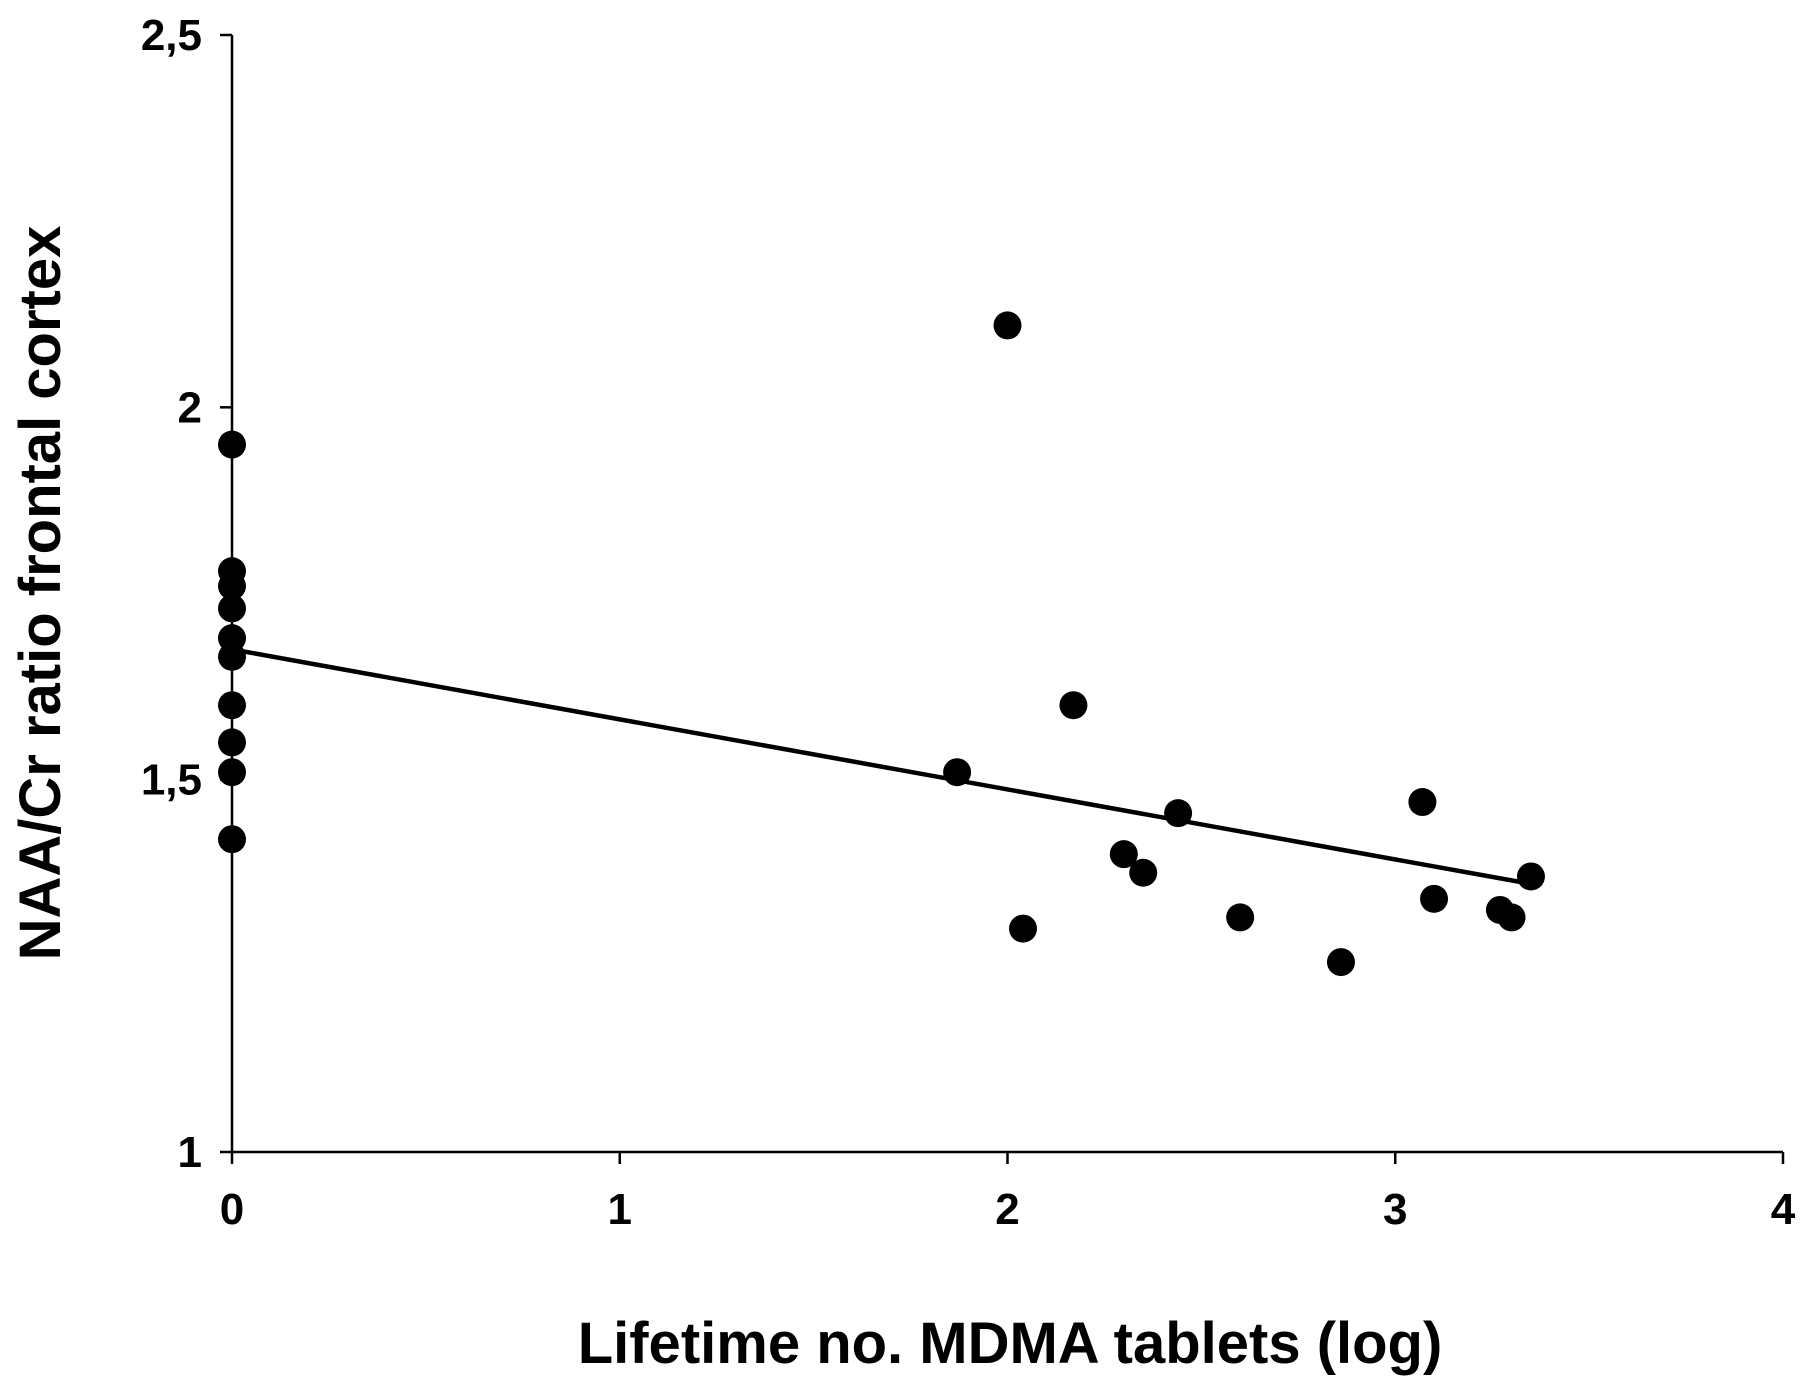 This screenshot has width=1800, height=1383. I want to click on x-axis-title: Lifetime no. MDMA tablets (log), so click(1010, 1343).